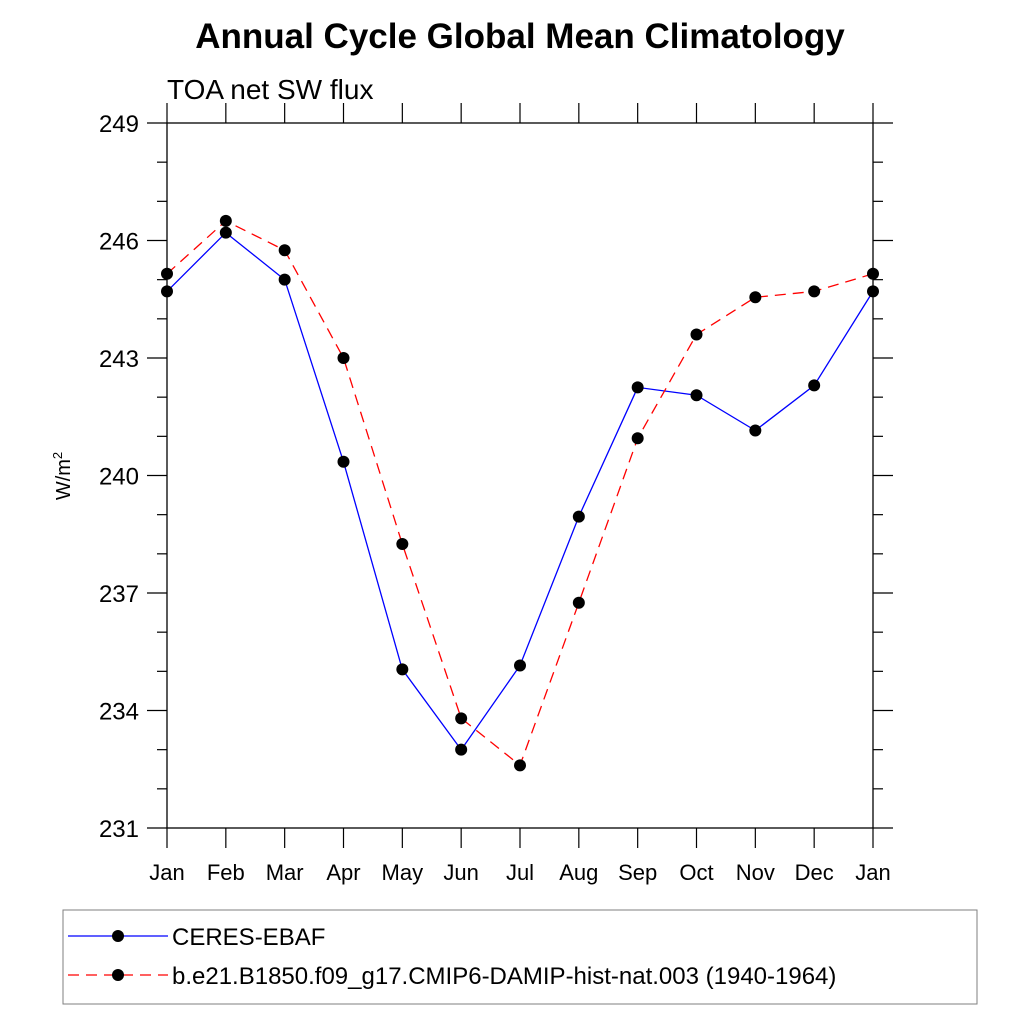 The height and width of the screenshot is (1024, 1024). Describe the element at coordinates (57, 455) in the screenshot. I see `y-axis-label-exponent: 2` at that location.